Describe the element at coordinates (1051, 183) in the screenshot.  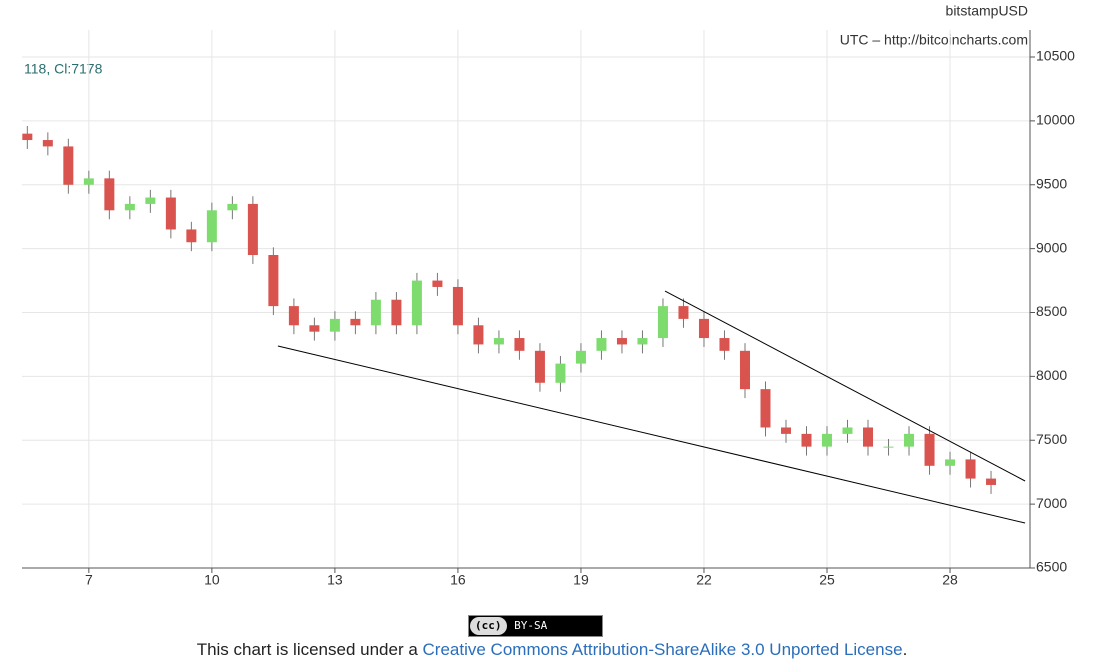
I see `y-tick-label: 9500` at that location.